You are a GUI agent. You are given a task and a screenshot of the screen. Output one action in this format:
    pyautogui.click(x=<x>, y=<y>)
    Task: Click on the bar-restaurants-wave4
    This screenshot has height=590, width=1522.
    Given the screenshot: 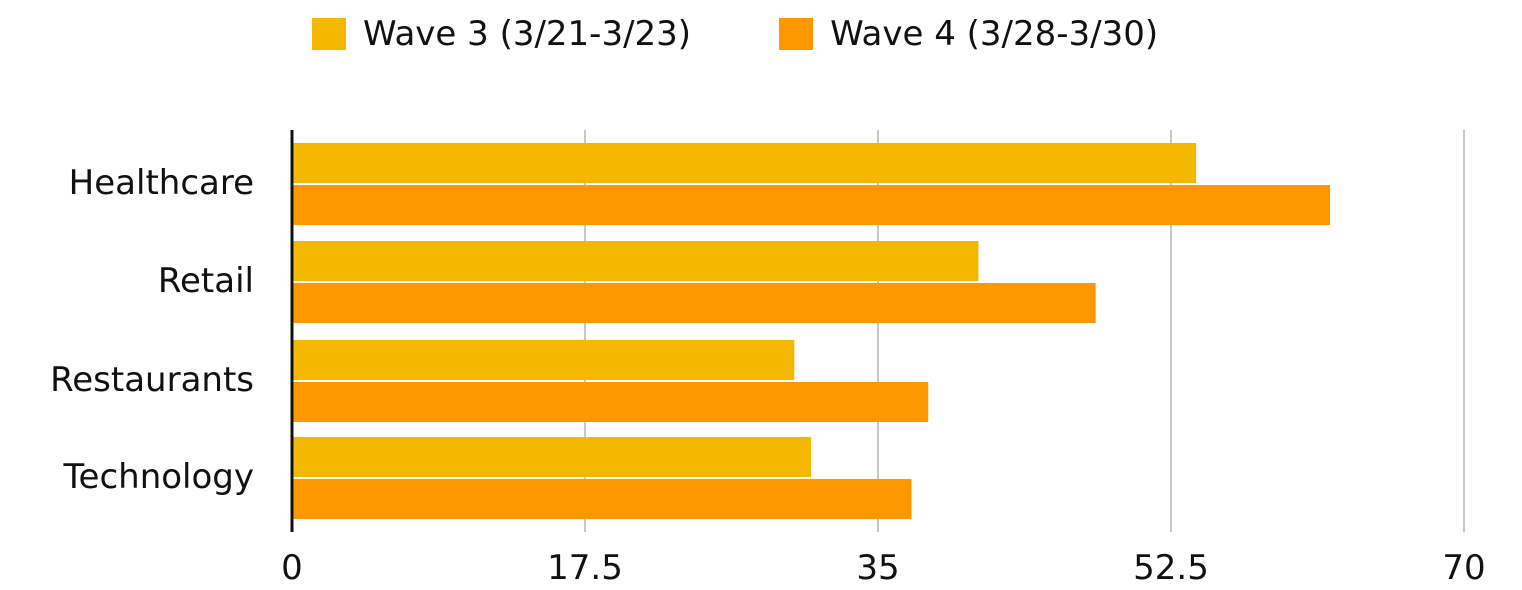 What is the action you would take?
    pyautogui.click(x=610, y=402)
    